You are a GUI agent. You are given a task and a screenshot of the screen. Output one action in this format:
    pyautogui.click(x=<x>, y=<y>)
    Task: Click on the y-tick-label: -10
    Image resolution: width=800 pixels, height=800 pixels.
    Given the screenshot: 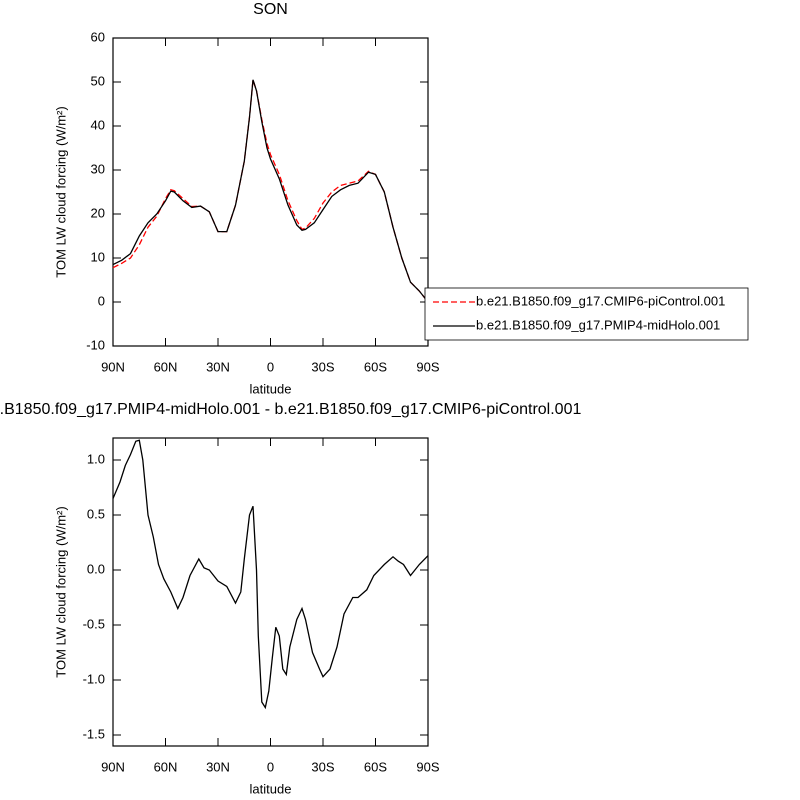 What is the action you would take?
    pyautogui.click(x=95, y=344)
    